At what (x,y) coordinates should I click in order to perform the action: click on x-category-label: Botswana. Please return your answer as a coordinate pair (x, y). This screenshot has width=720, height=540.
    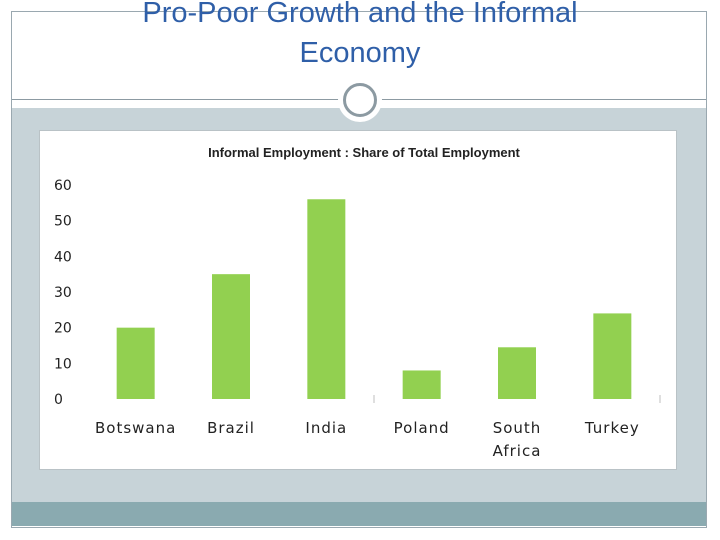
    Looking at the image, I should click on (135, 428).